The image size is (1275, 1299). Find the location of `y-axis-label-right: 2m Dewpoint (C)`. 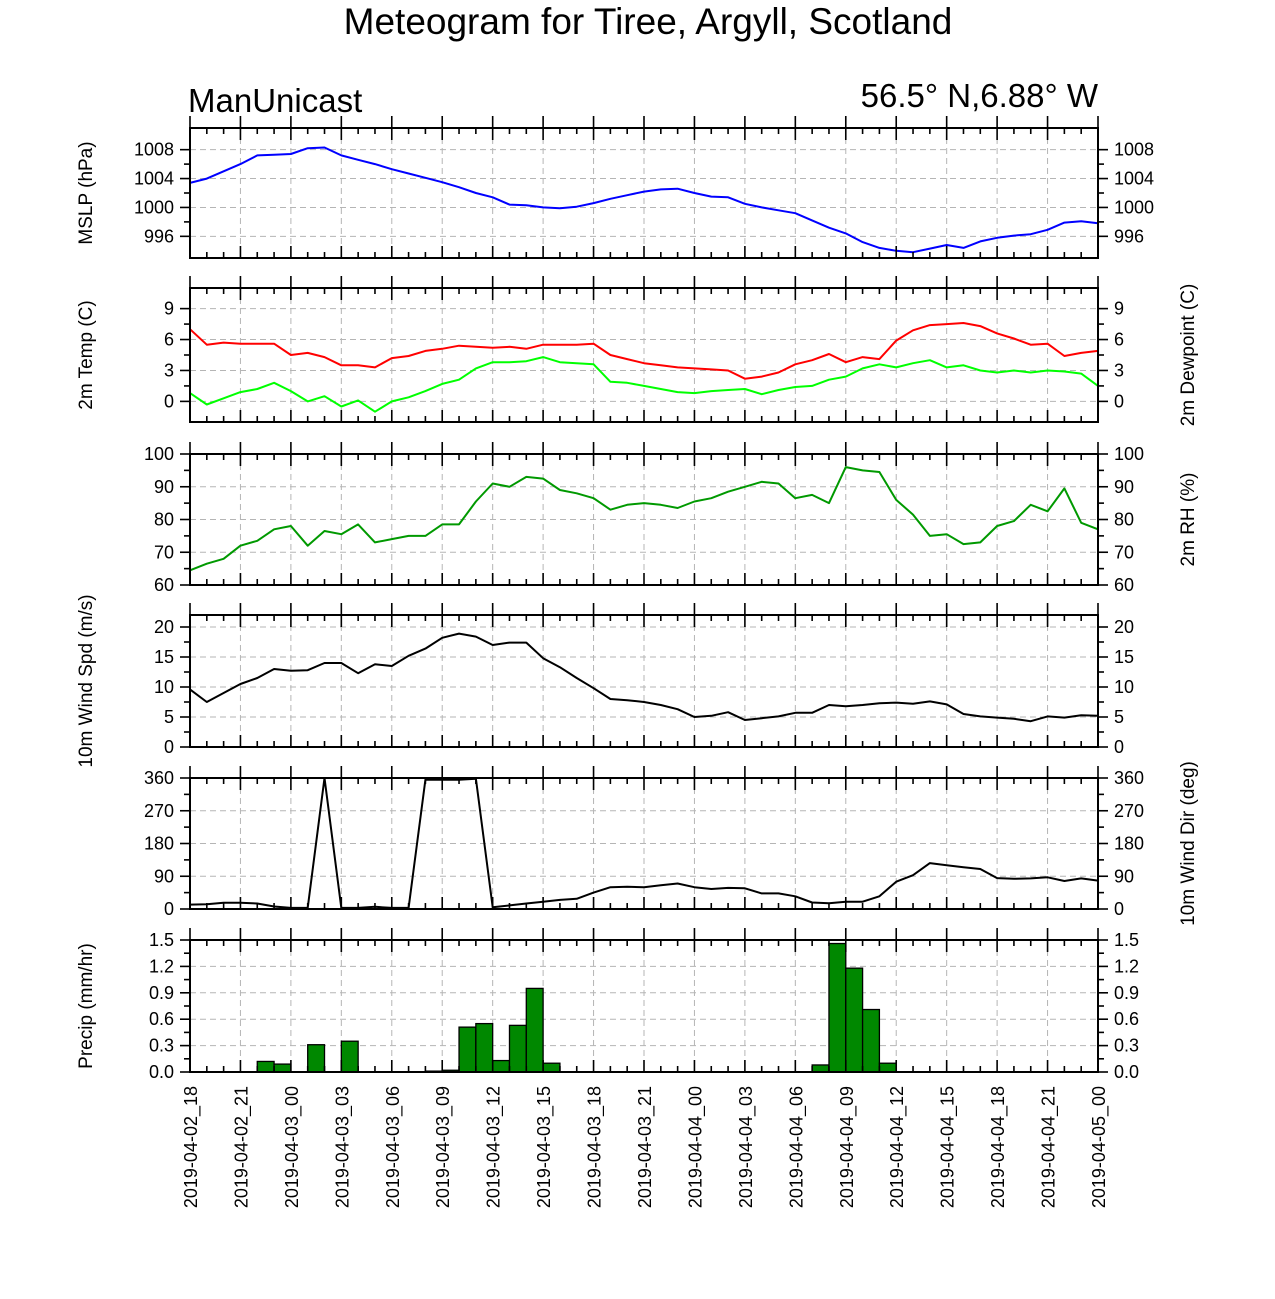

y-axis-label-right: 2m Dewpoint (C) is located at coordinates (1188, 355).